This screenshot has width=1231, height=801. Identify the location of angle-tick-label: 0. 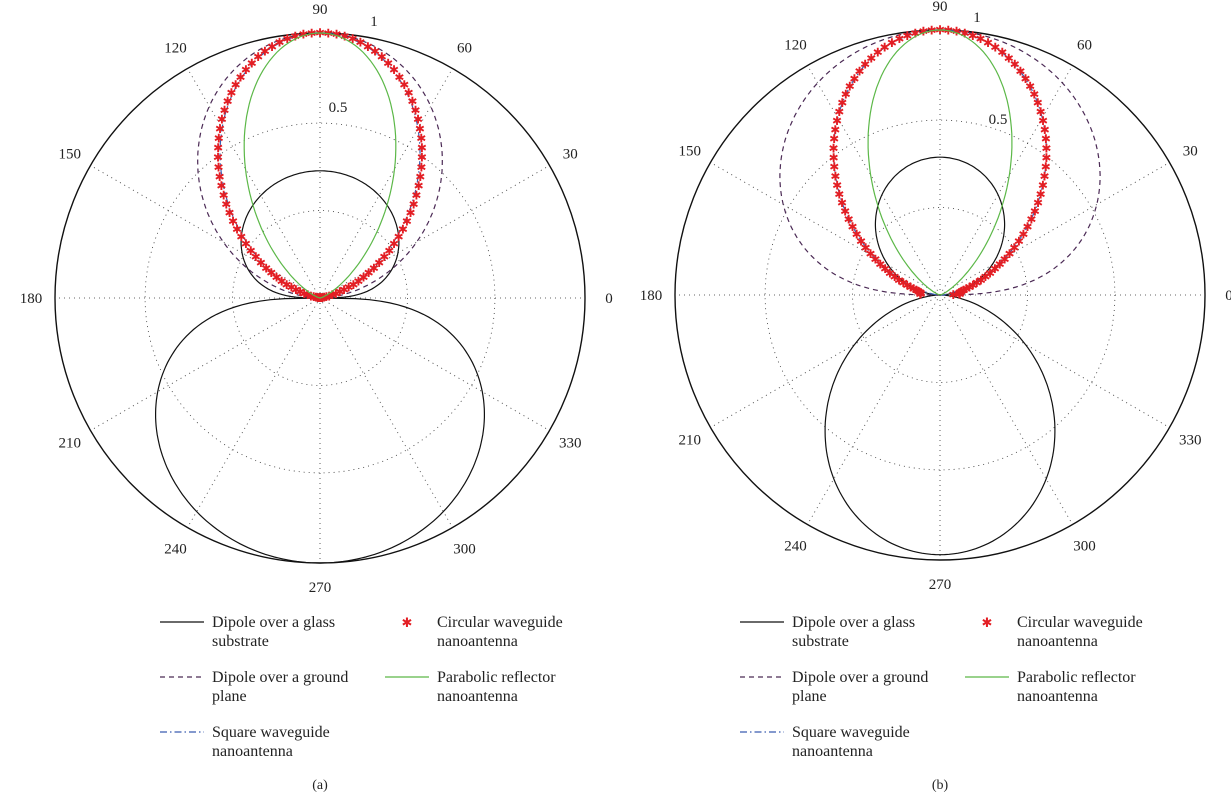
(1228, 296).